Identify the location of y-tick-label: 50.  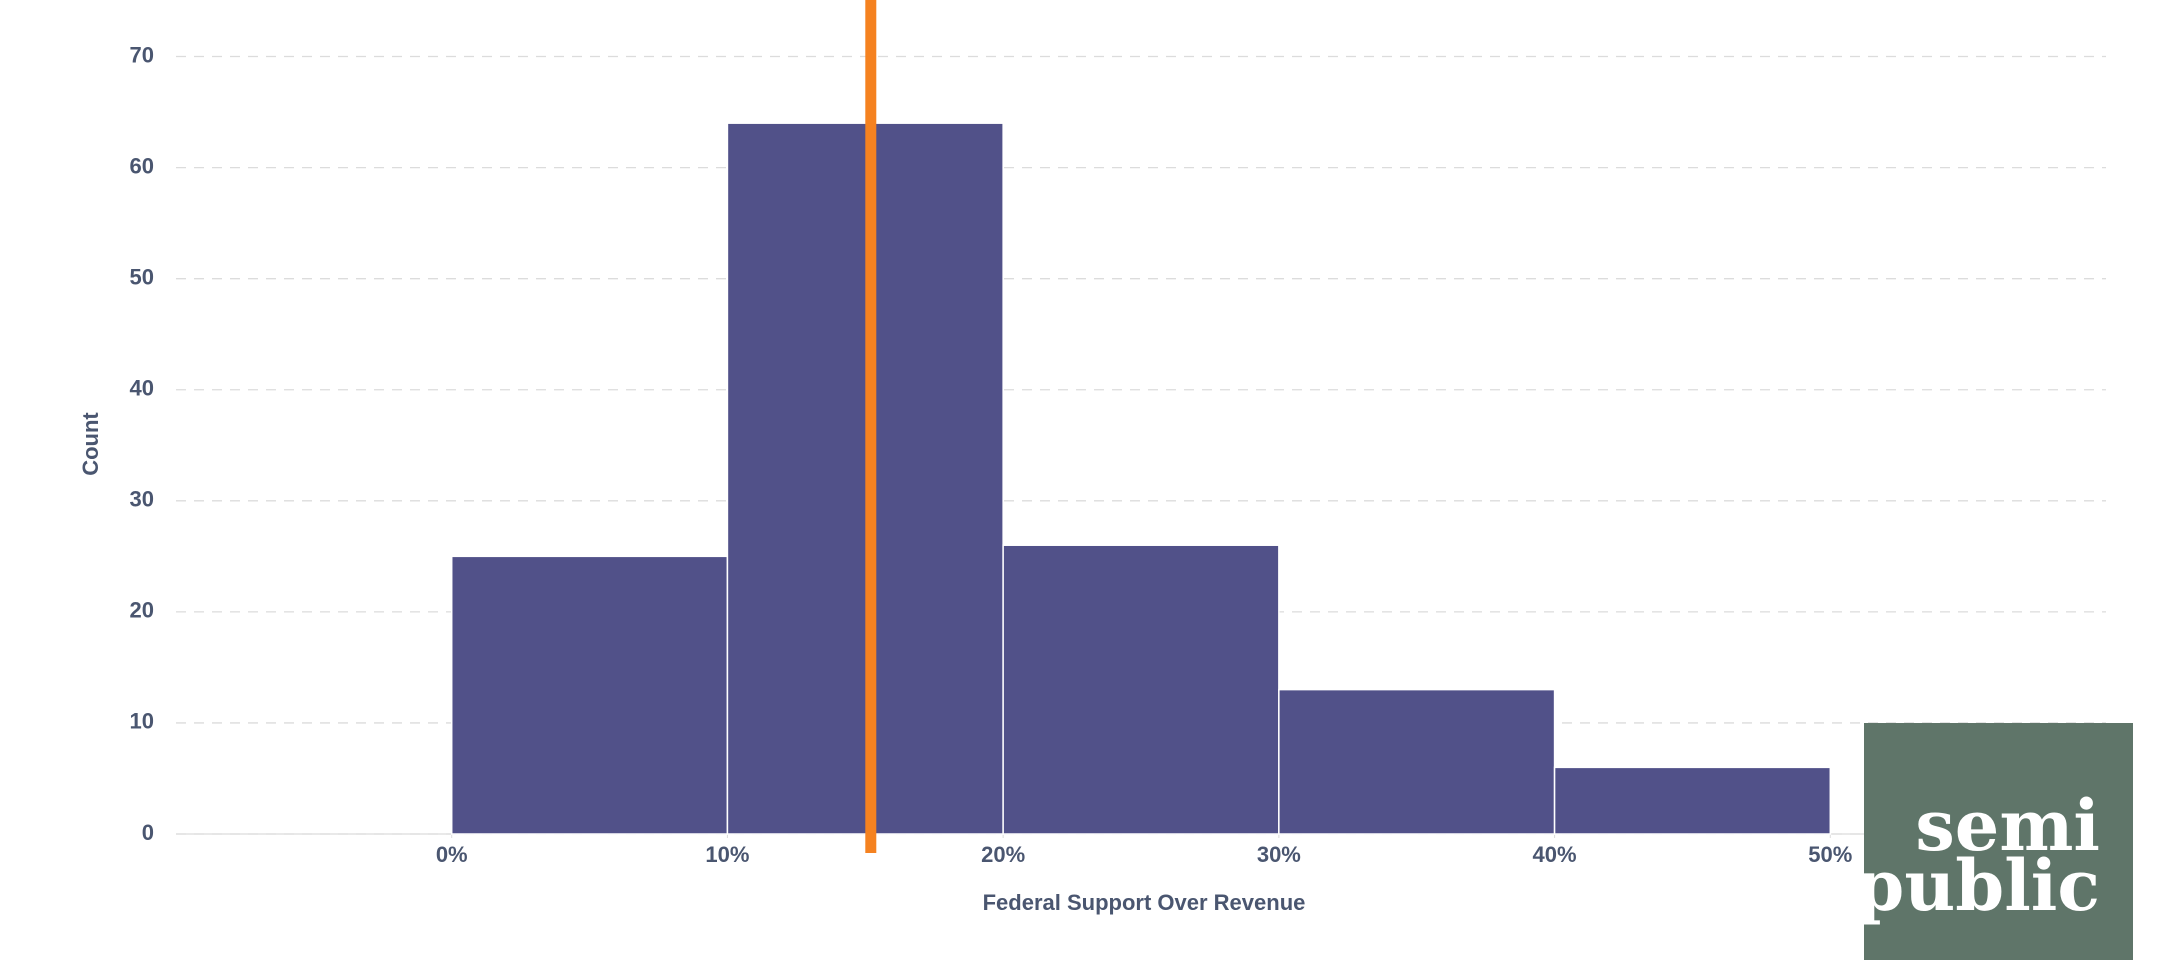
(142, 276).